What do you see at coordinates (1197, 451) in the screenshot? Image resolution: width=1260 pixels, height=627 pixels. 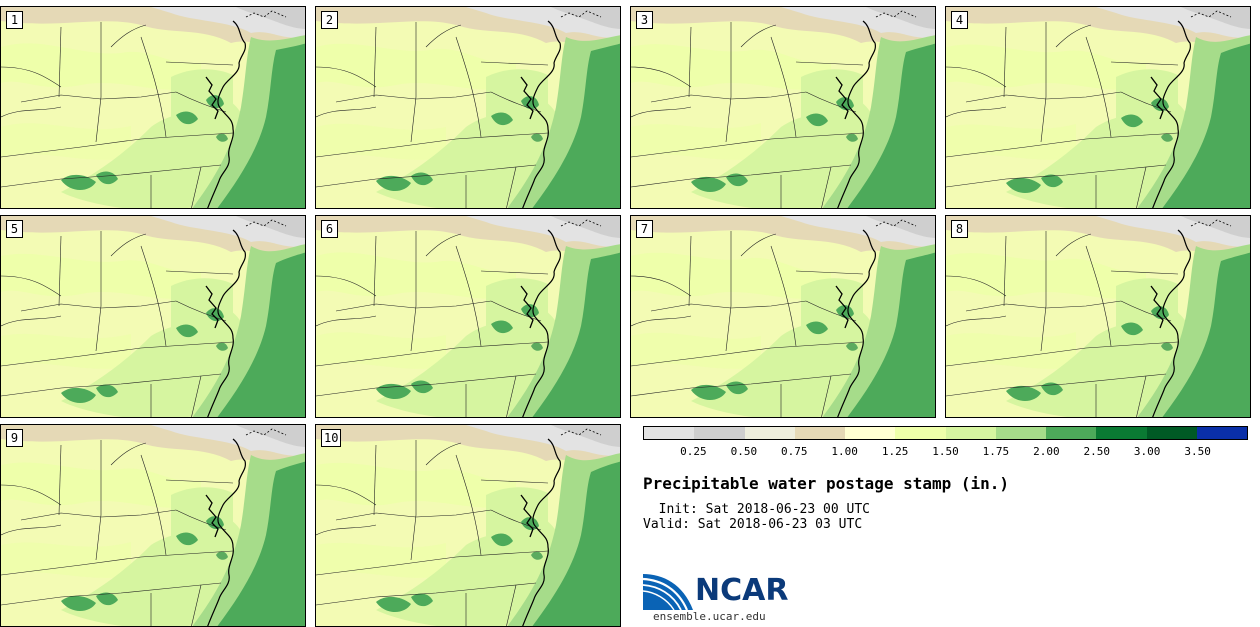 I see `colorbar-tick-label: 3.50` at bounding box center [1197, 451].